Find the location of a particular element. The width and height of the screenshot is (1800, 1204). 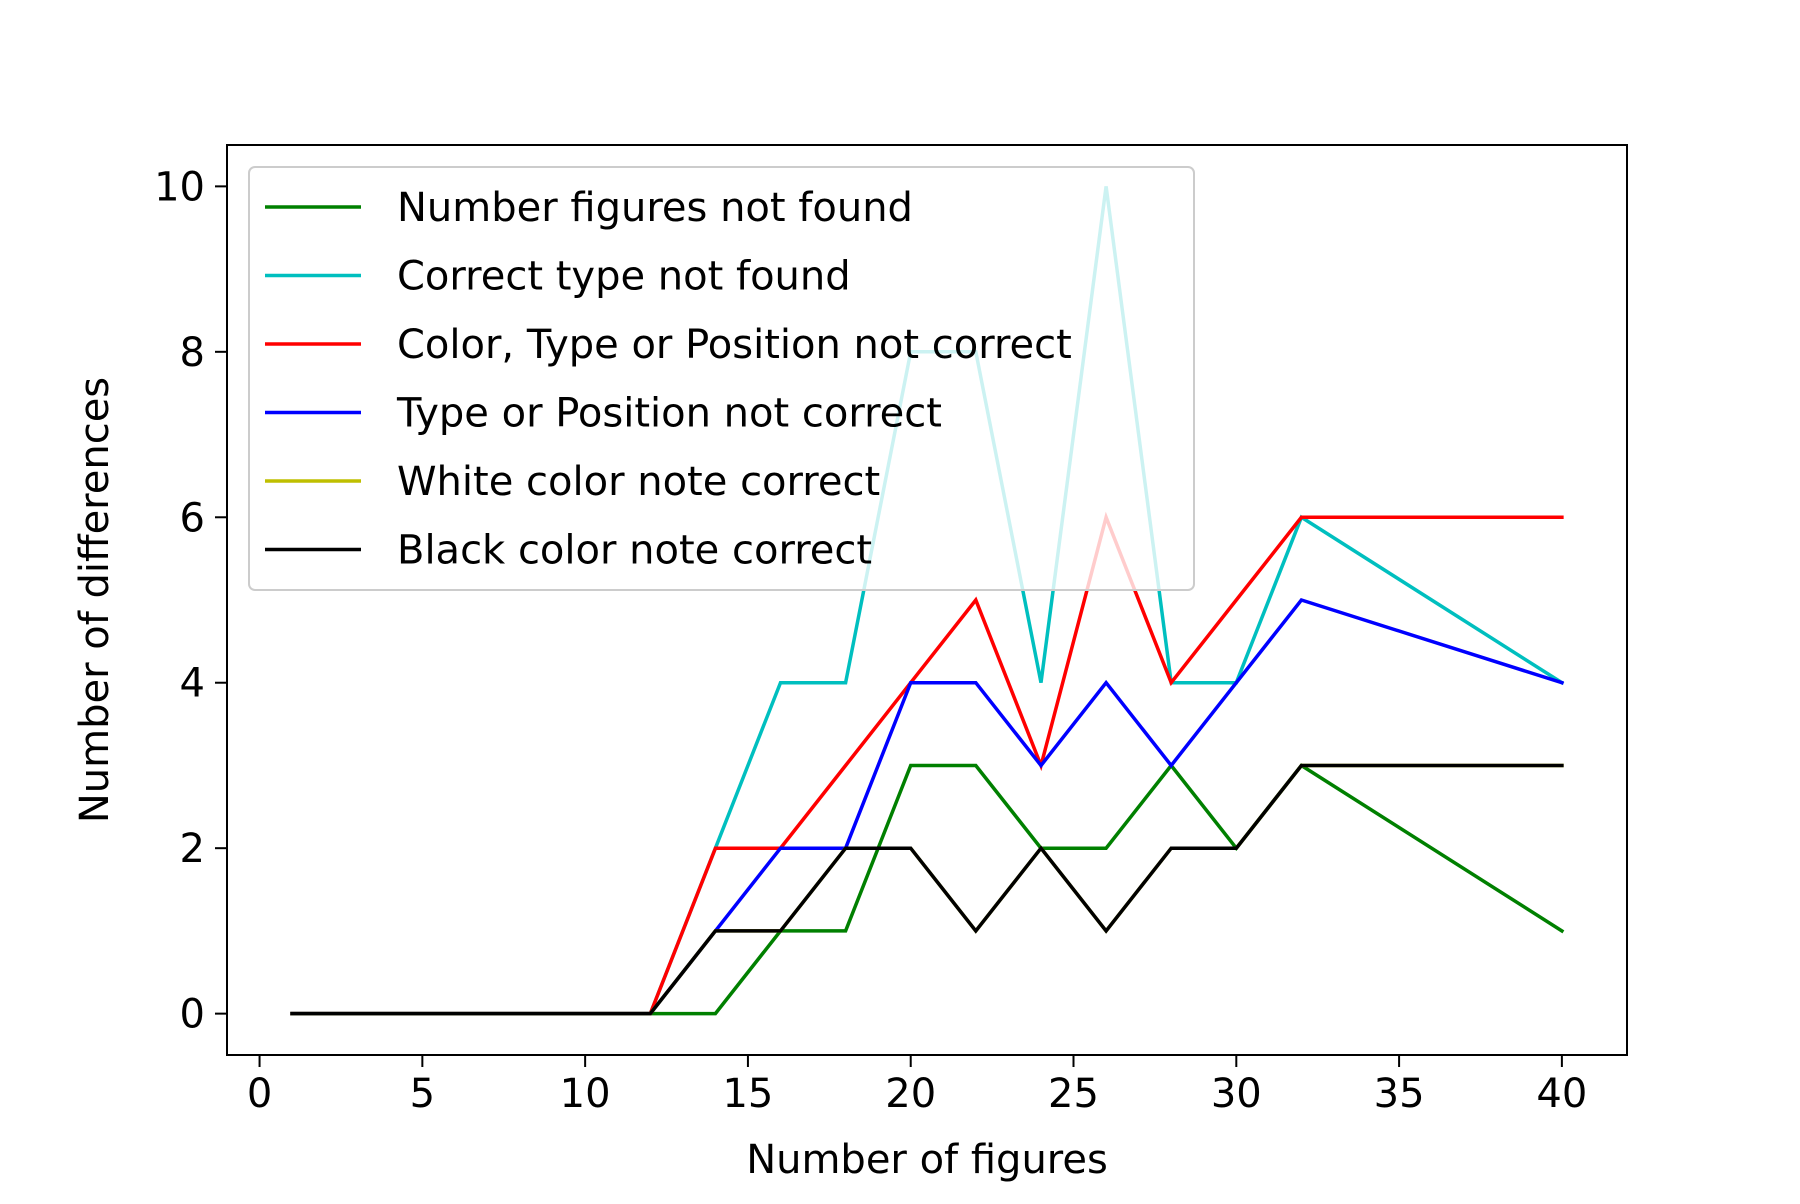

y-axis-label: Number of differences is located at coordinates (95, 600).